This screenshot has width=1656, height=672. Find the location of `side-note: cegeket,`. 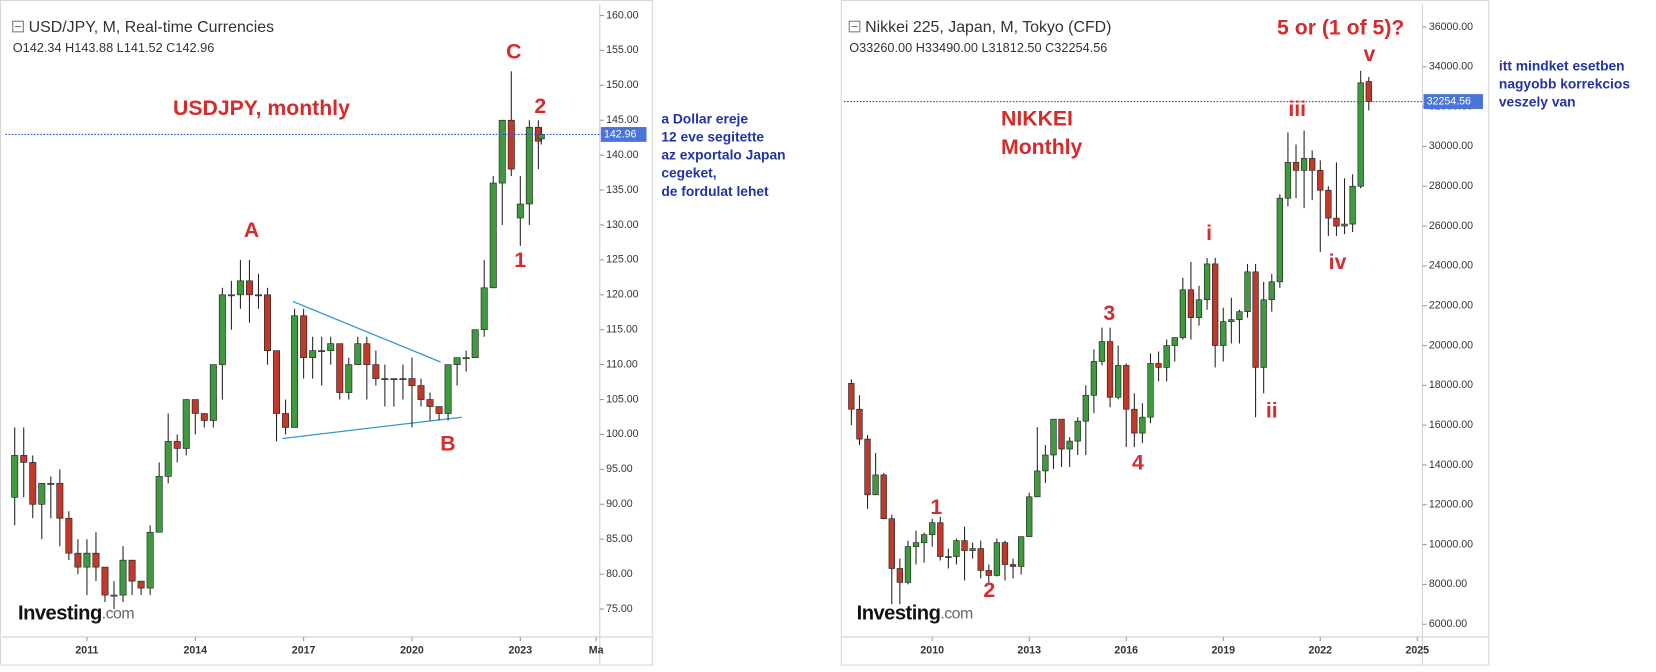

side-note: cegeket, is located at coordinates (688, 173).